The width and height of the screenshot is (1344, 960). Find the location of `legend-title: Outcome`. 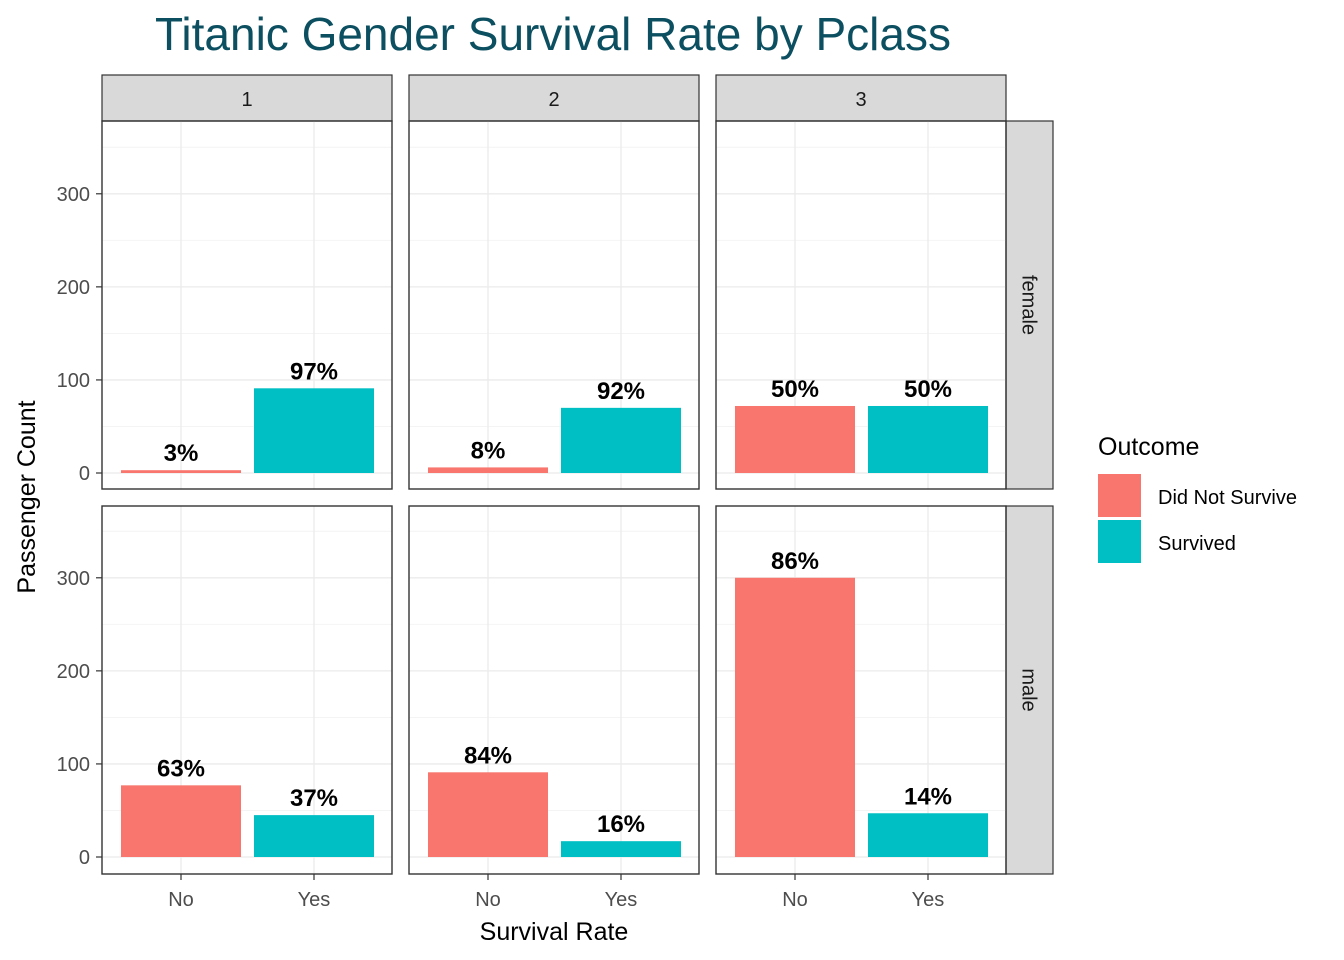

legend-title: Outcome is located at coordinates (1148, 447).